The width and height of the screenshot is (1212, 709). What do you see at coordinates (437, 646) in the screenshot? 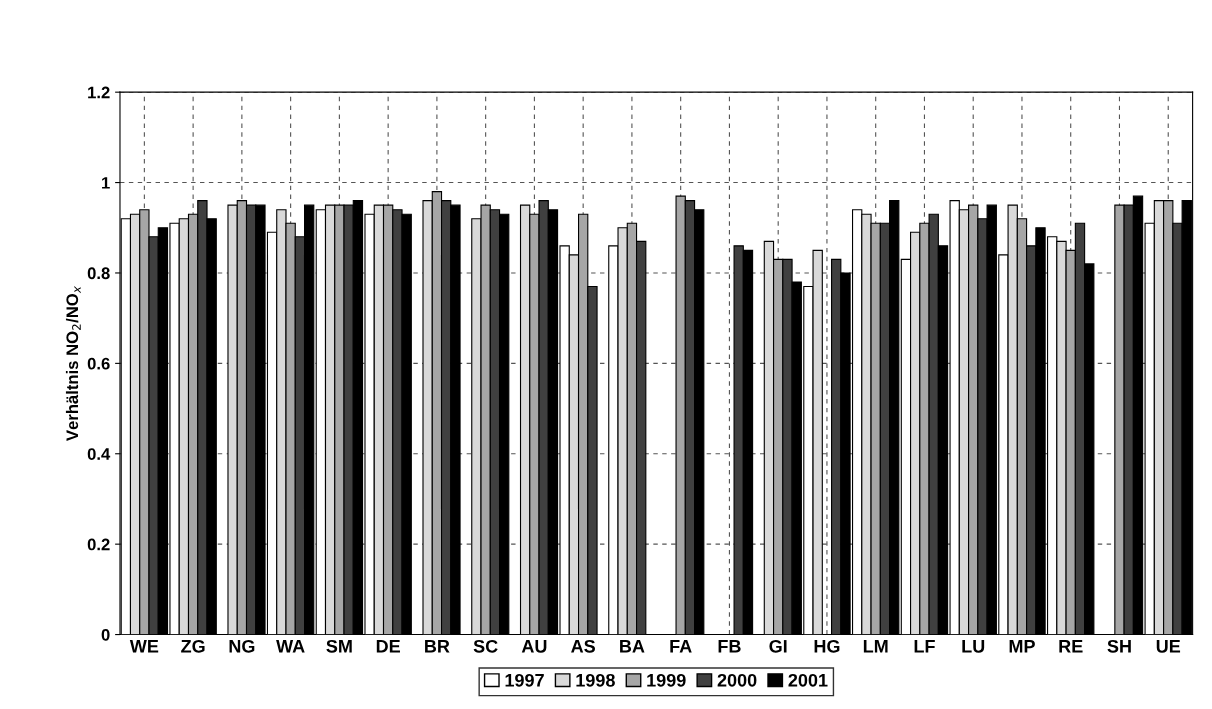
I see `x-tick-label: BR` at bounding box center [437, 646].